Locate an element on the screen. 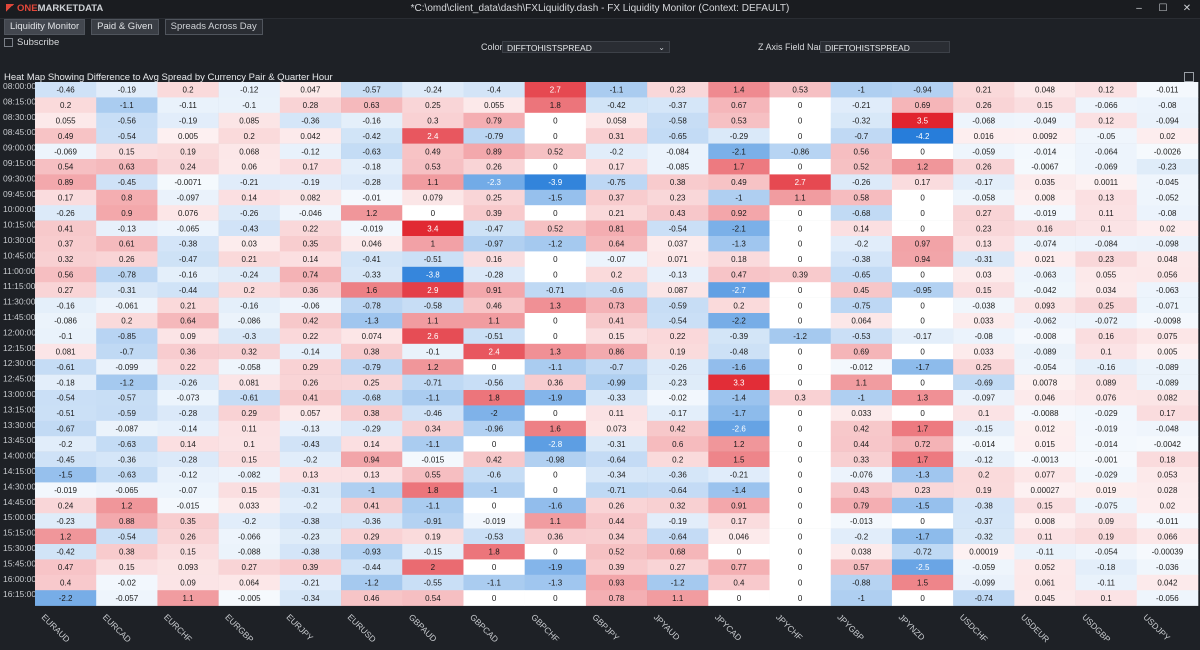 Image resolution: width=1200 pixels, height=650 pixels. zaxis-field-input: DIFFTOHISTSPREAD is located at coordinates (885, 47).